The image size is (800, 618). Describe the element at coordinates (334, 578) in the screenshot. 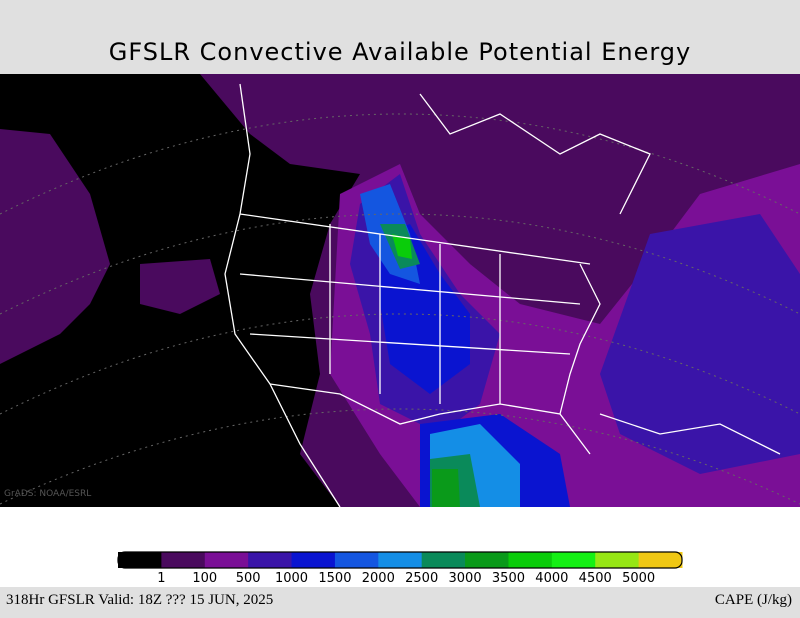

I see `colorbar-label: 1500` at that location.